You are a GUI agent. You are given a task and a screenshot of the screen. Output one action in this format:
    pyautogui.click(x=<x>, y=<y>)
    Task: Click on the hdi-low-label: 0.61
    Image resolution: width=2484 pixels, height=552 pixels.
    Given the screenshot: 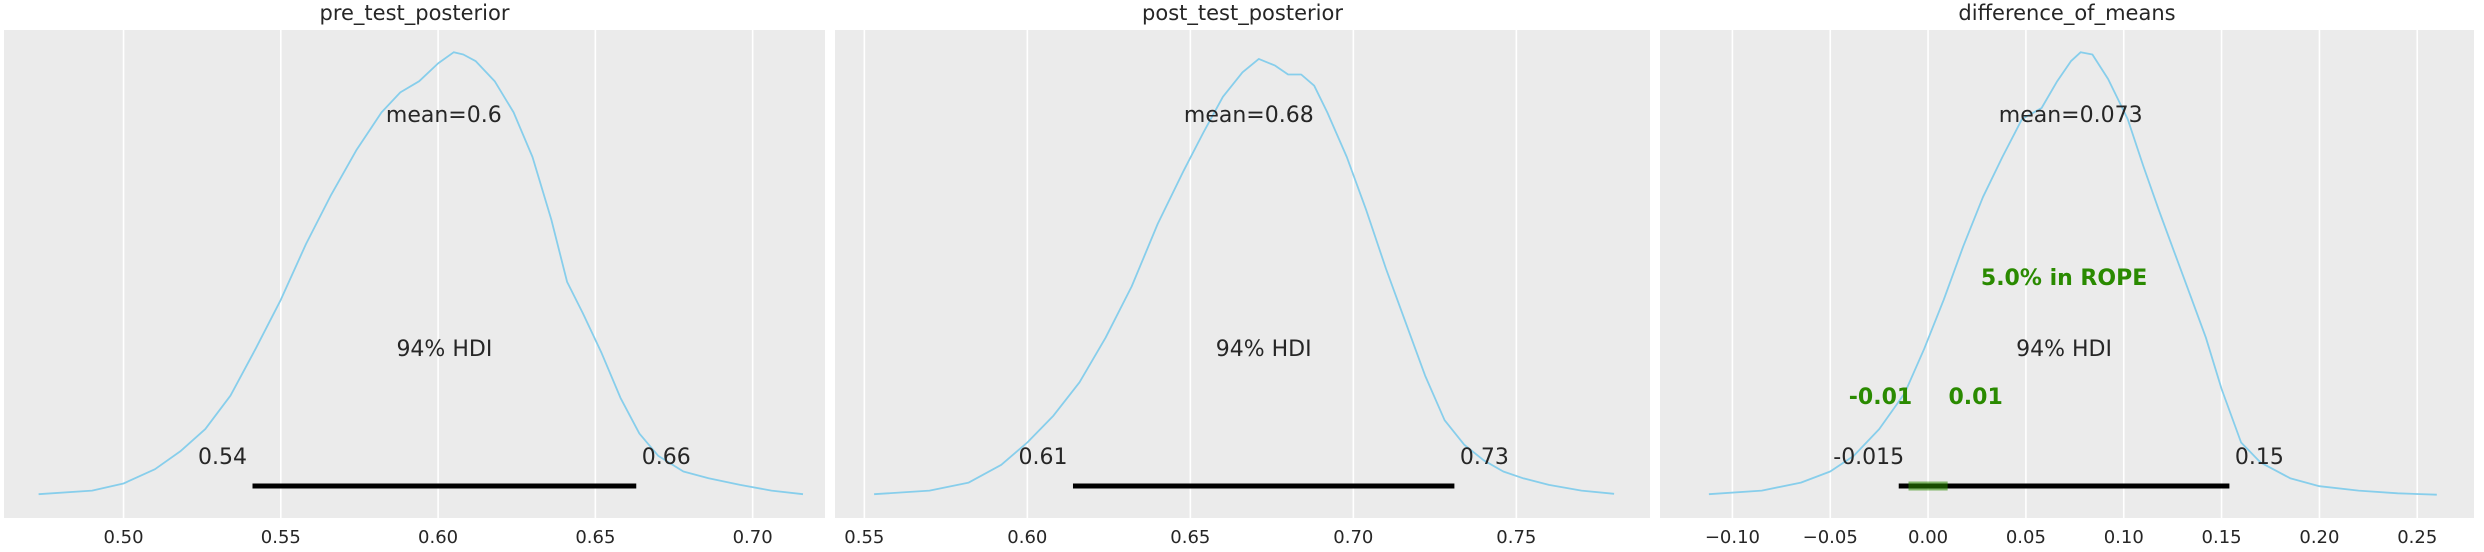 What is the action you would take?
    pyautogui.click(x=1042, y=457)
    